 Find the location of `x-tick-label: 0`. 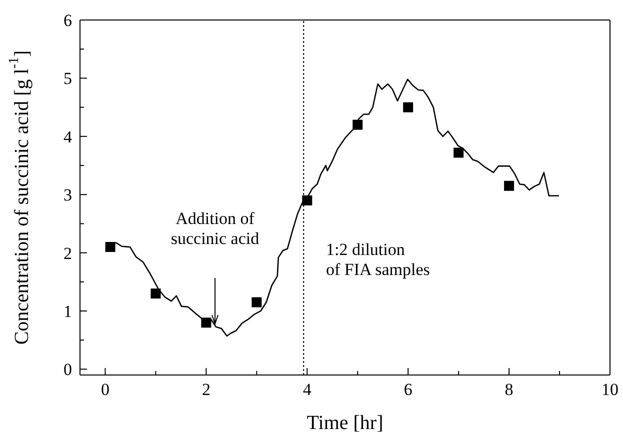

x-tick-label: 0 is located at coordinates (105, 389).